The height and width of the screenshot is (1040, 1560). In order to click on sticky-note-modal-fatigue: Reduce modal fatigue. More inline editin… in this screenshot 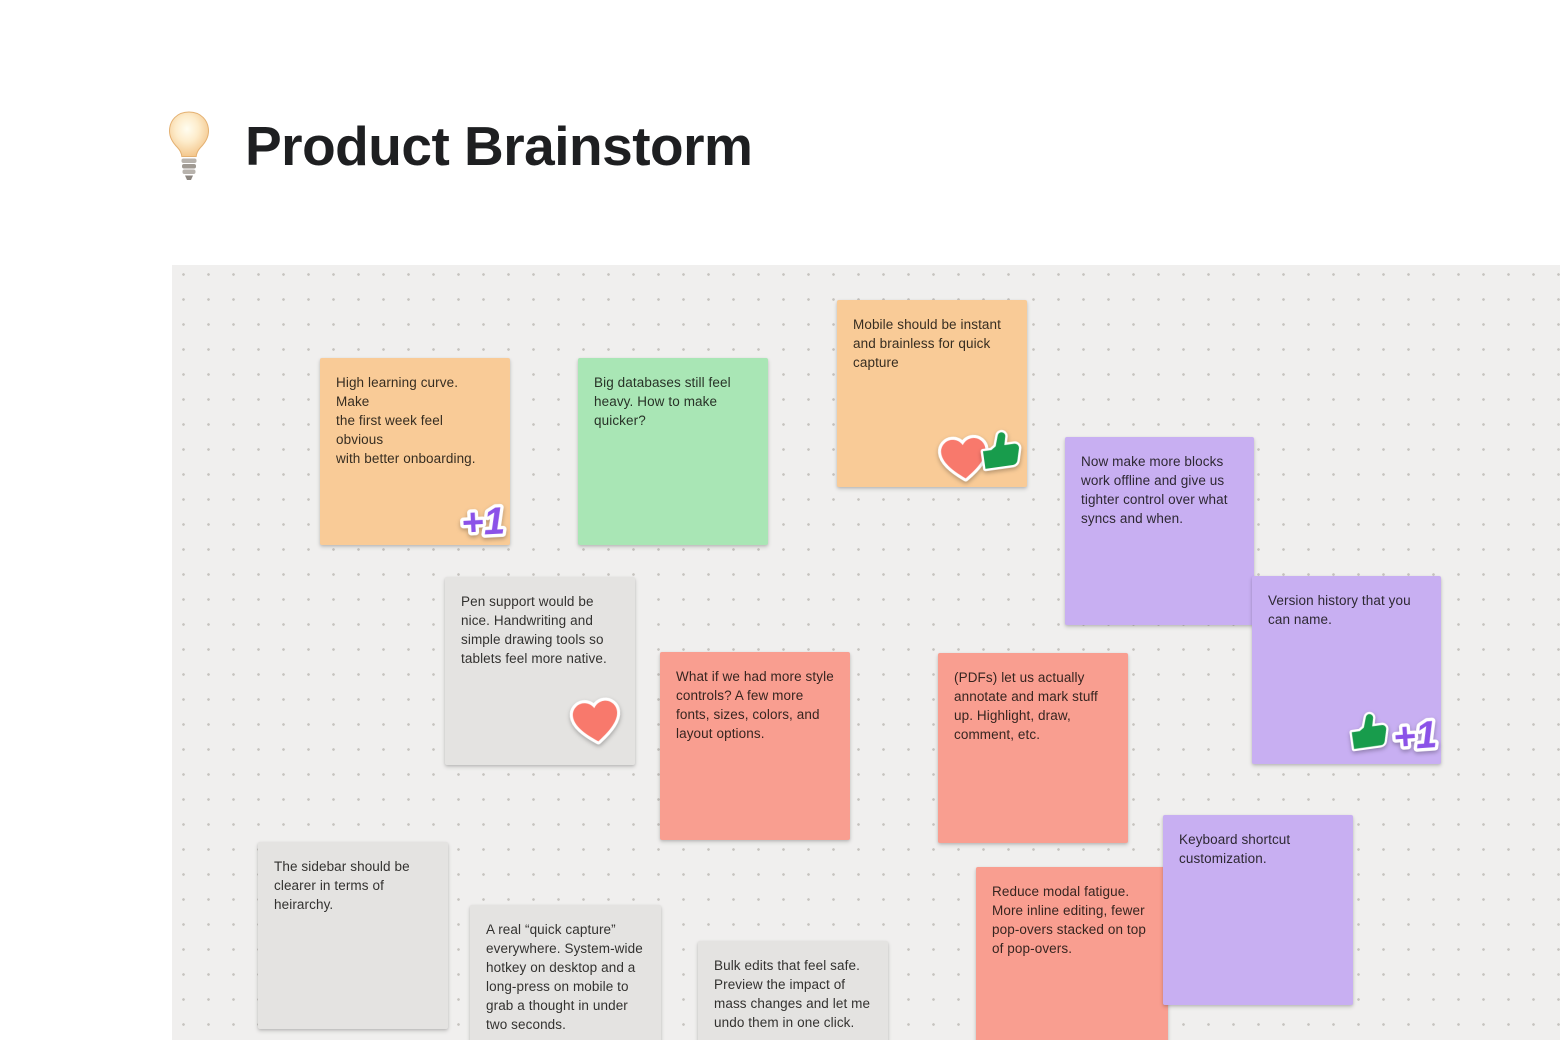, I will do `click(1072, 953)`.